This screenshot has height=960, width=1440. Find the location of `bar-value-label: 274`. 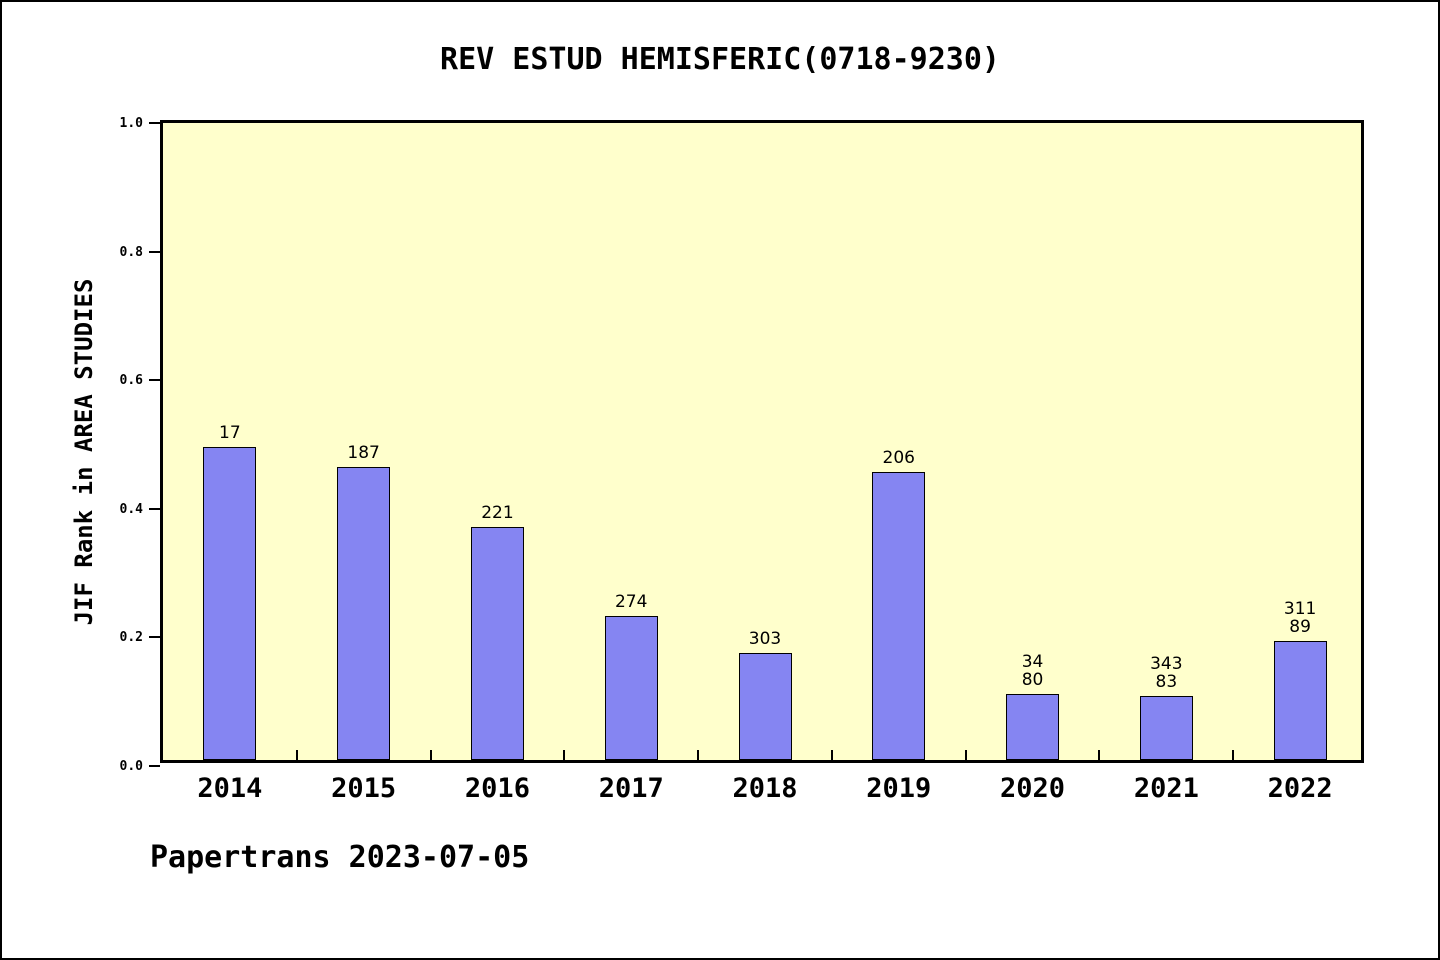

bar-value-label: 274 is located at coordinates (631, 601).